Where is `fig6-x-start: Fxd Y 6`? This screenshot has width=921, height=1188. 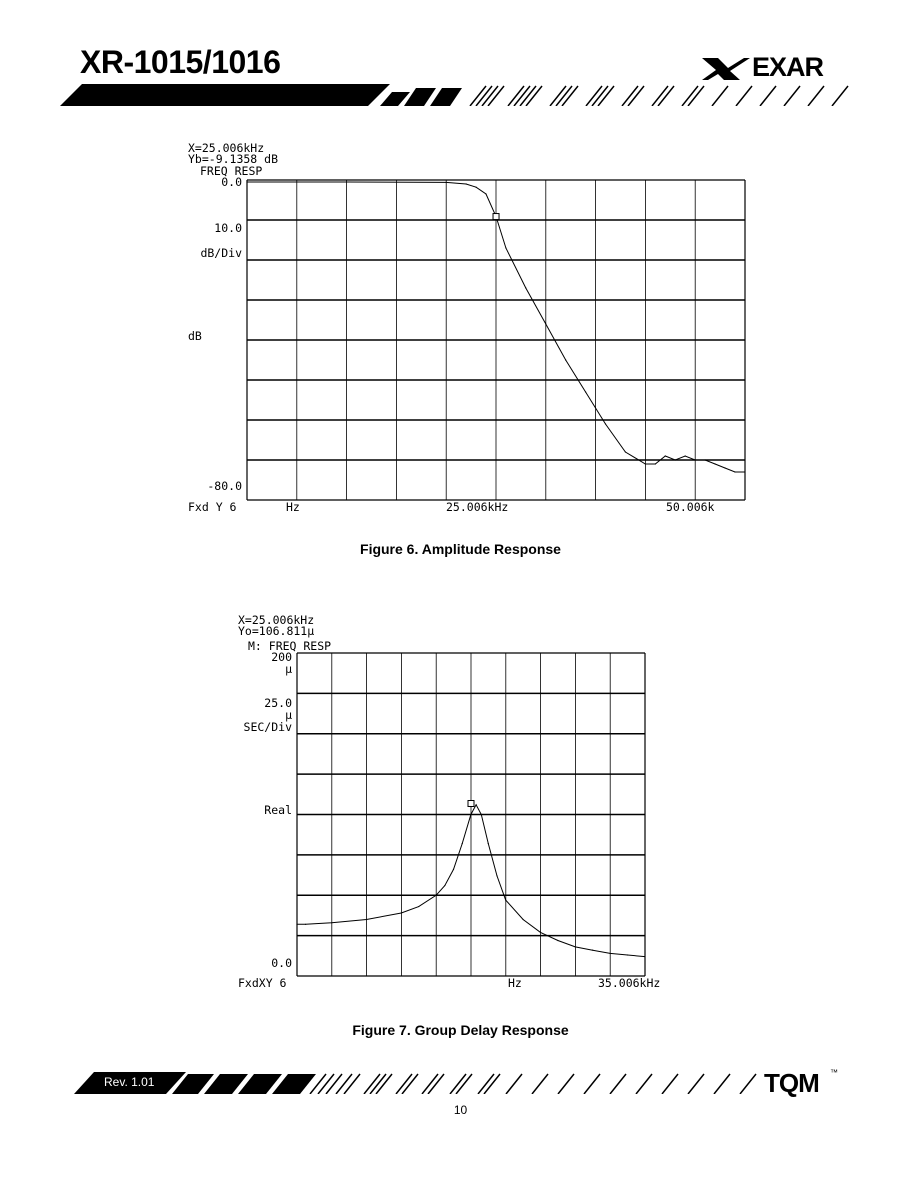
fig6-x-start: Fxd Y 6 is located at coordinates (212, 507).